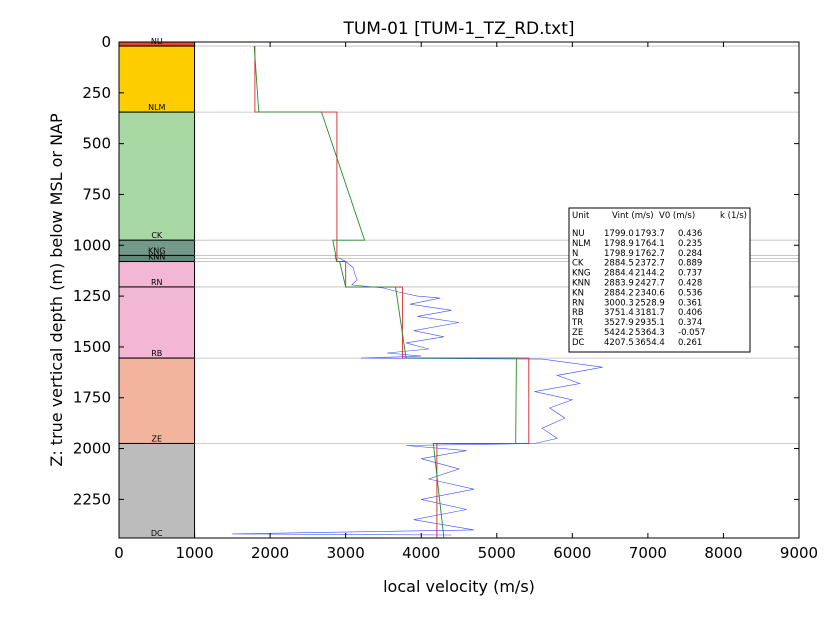 The image size is (840, 630). What do you see at coordinates (690, 323) in the screenshot?
I see `legend-cell: 0.374` at bounding box center [690, 323].